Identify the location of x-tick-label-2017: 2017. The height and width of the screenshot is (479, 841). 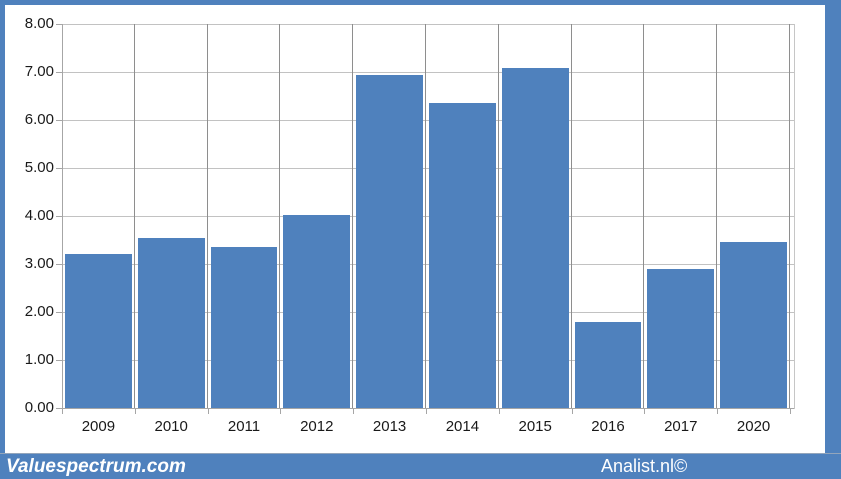
(681, 426).